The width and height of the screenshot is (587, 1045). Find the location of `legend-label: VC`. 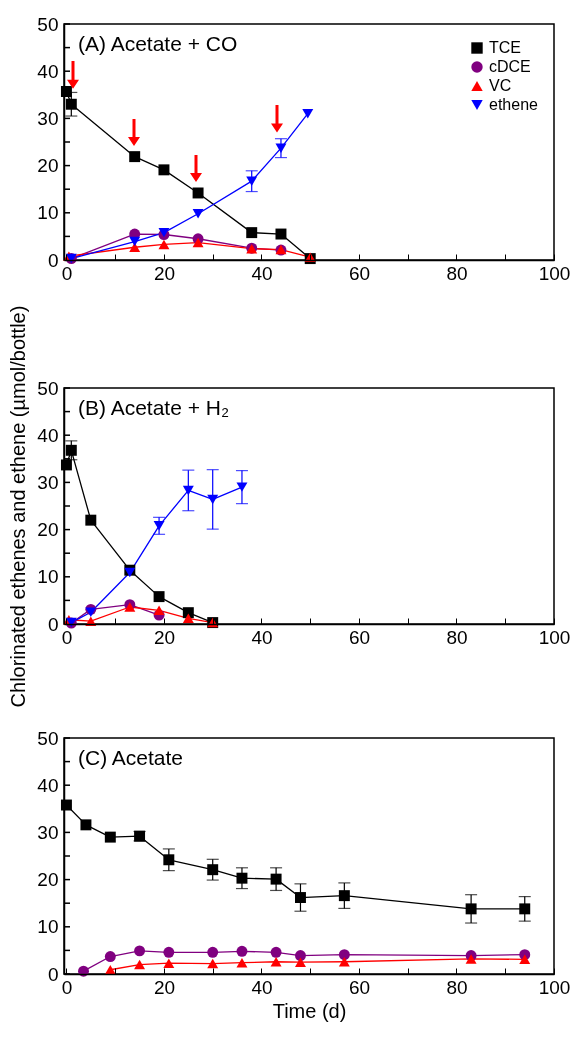

legend-label: VC is located at coordinates (500, 85).